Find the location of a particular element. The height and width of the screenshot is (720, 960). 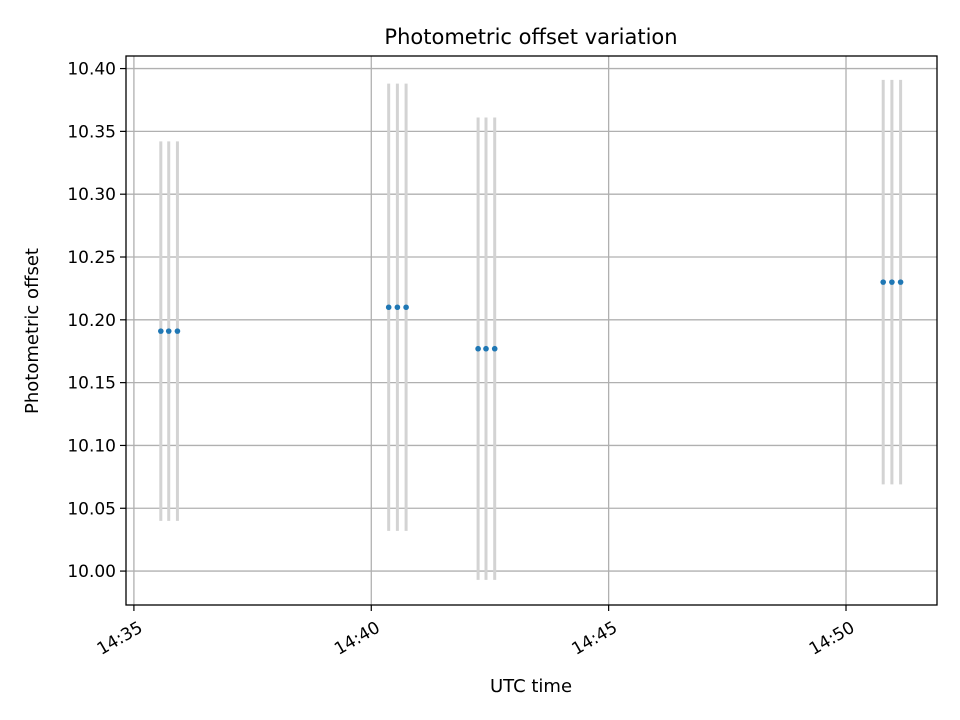

y-tick-label: 10.40 is located at coordinates (91, 70).